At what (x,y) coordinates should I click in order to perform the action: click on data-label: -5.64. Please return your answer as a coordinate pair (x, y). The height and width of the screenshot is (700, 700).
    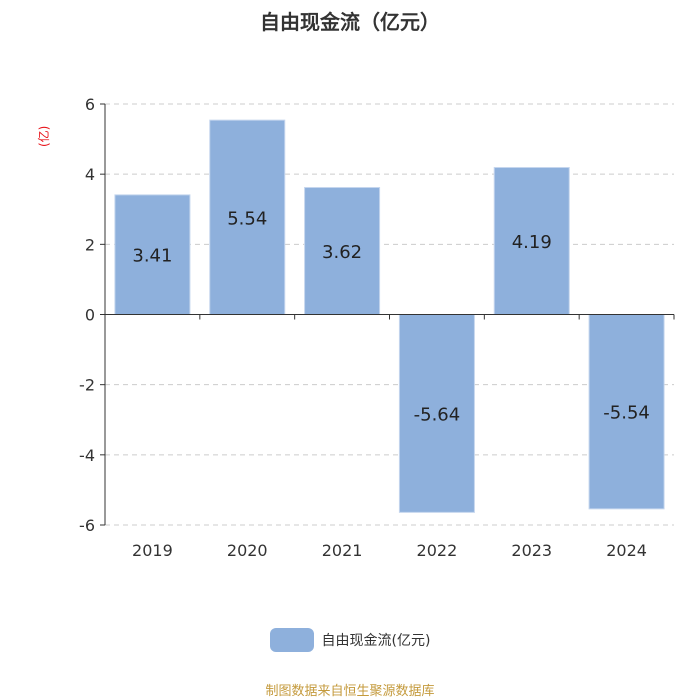
    Looking at the image, I should click on (437, 414).